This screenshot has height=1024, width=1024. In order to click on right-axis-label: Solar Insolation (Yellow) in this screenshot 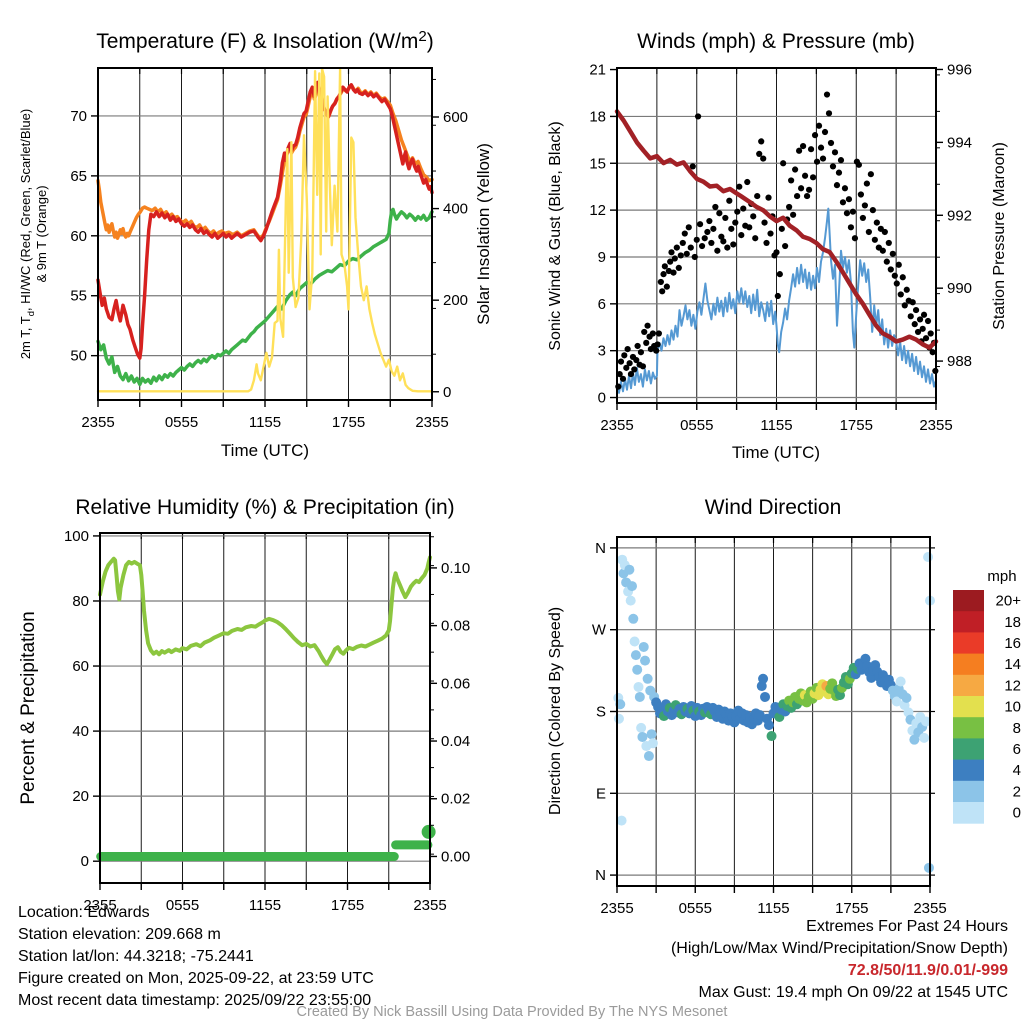, I will do `click(483, 234)`.